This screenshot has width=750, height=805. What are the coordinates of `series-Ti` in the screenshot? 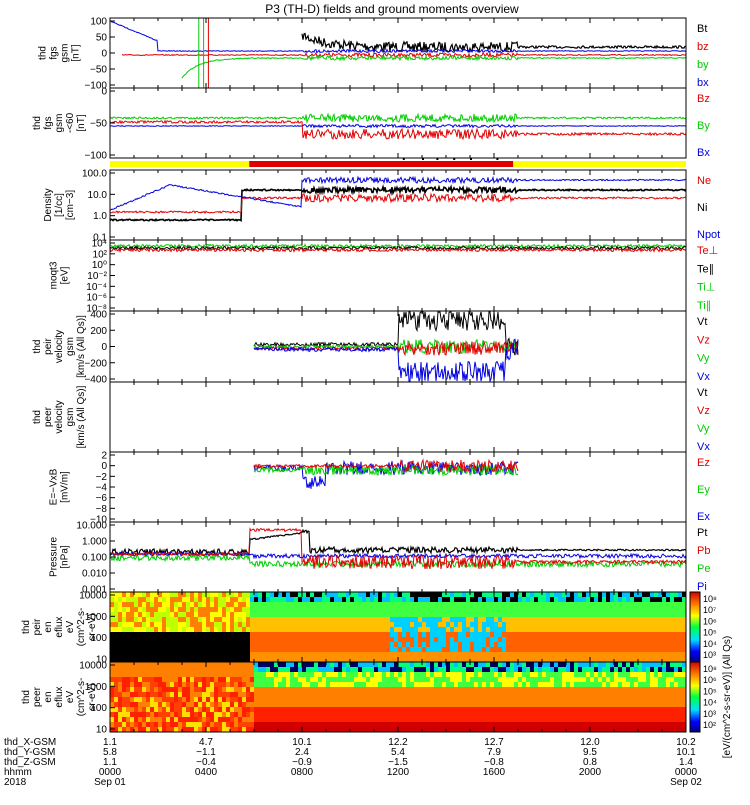 It's located at (397, 246).